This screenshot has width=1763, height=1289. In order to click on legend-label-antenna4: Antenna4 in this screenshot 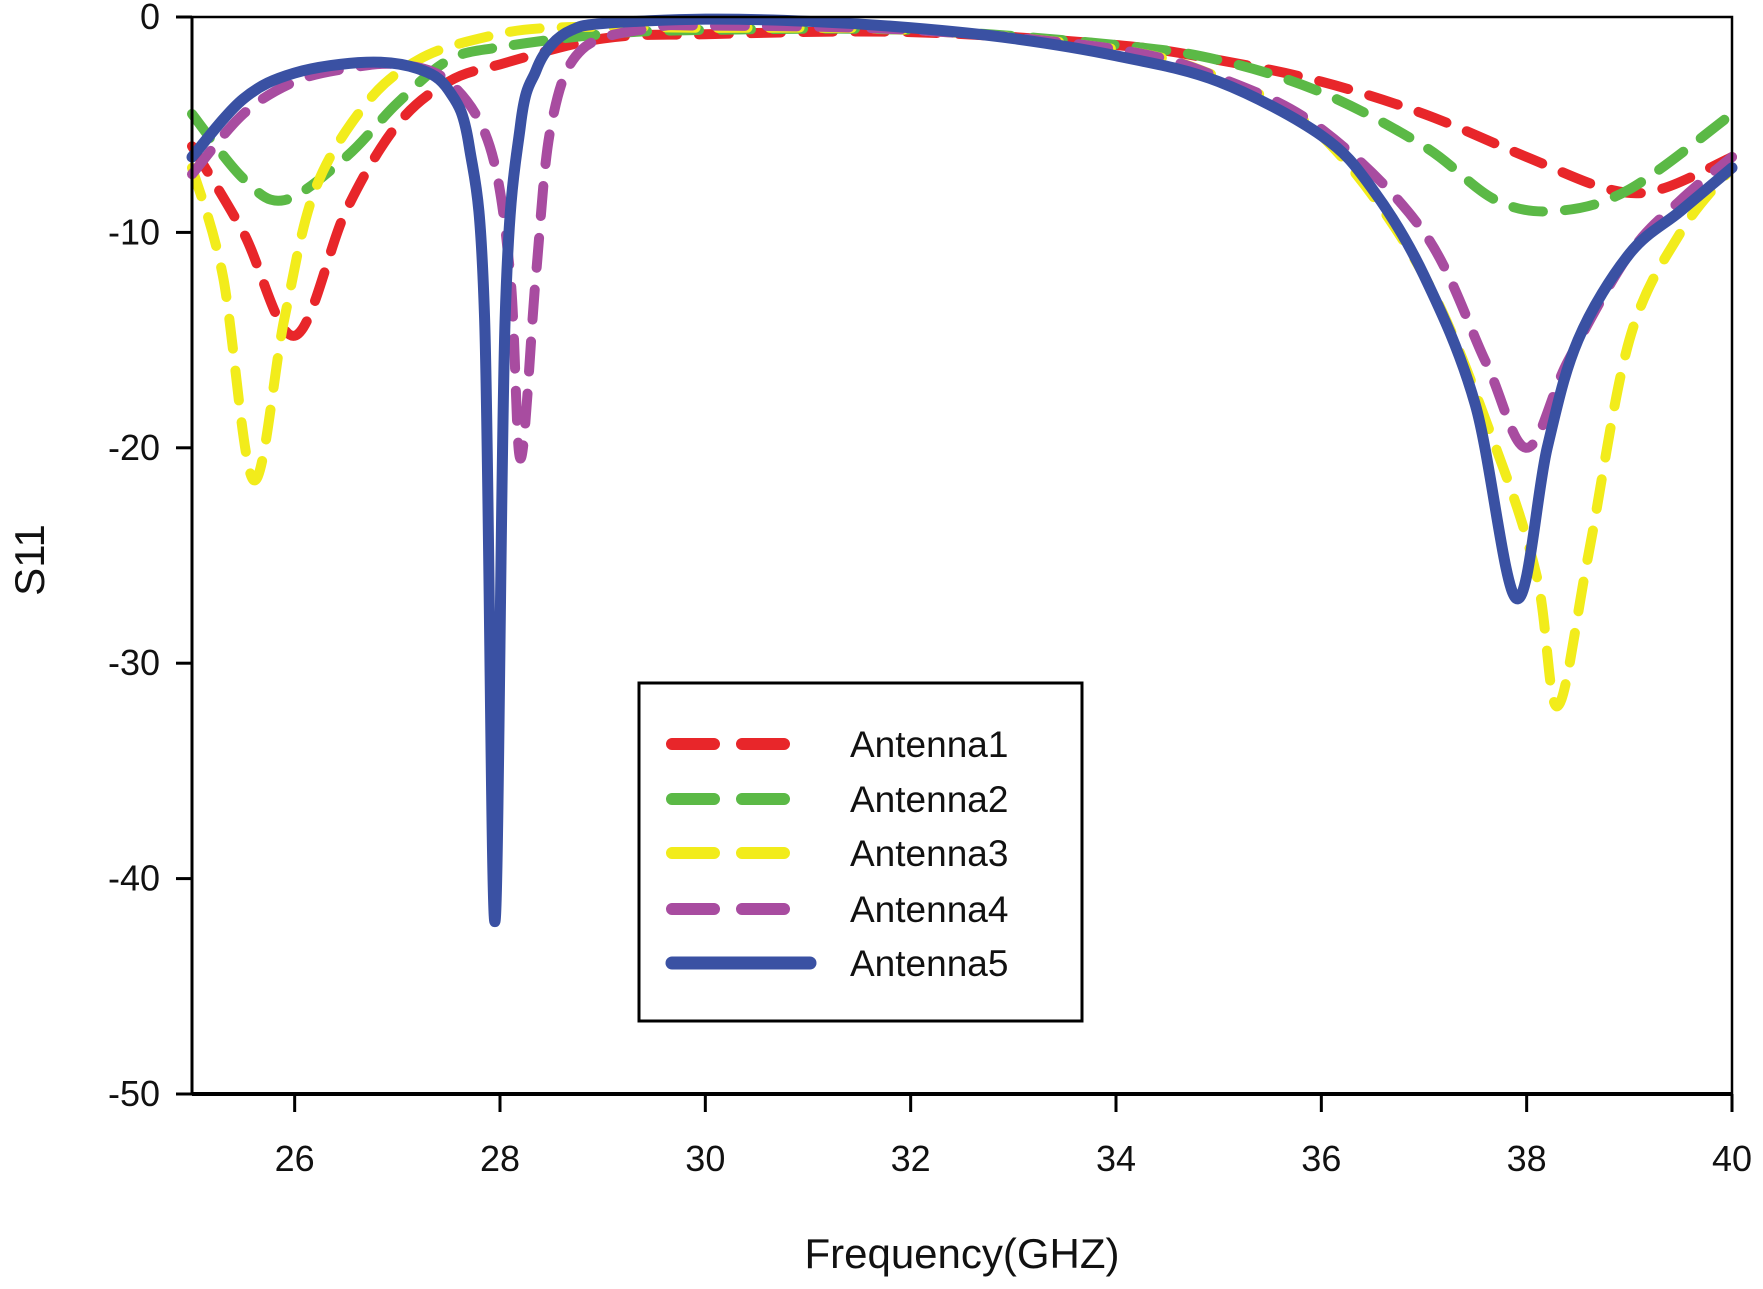, I will do `click(929, 909)`.